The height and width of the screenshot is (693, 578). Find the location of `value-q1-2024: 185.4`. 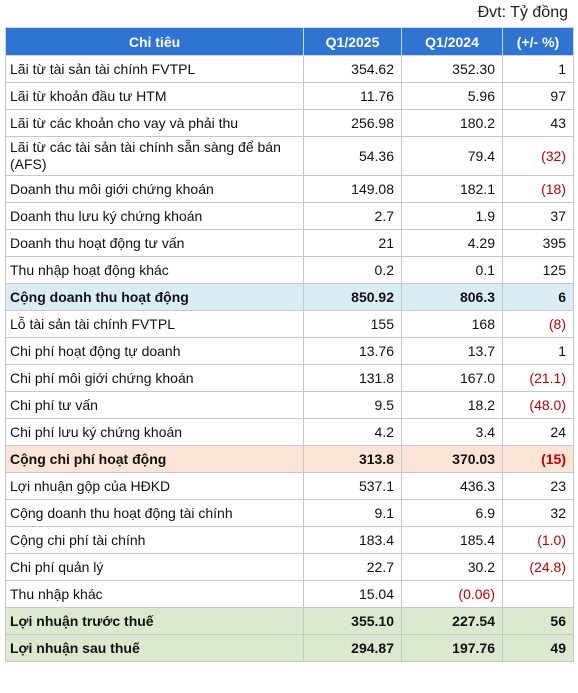

value-q1-2024: 185.4 is located at coordinates (452, 540).